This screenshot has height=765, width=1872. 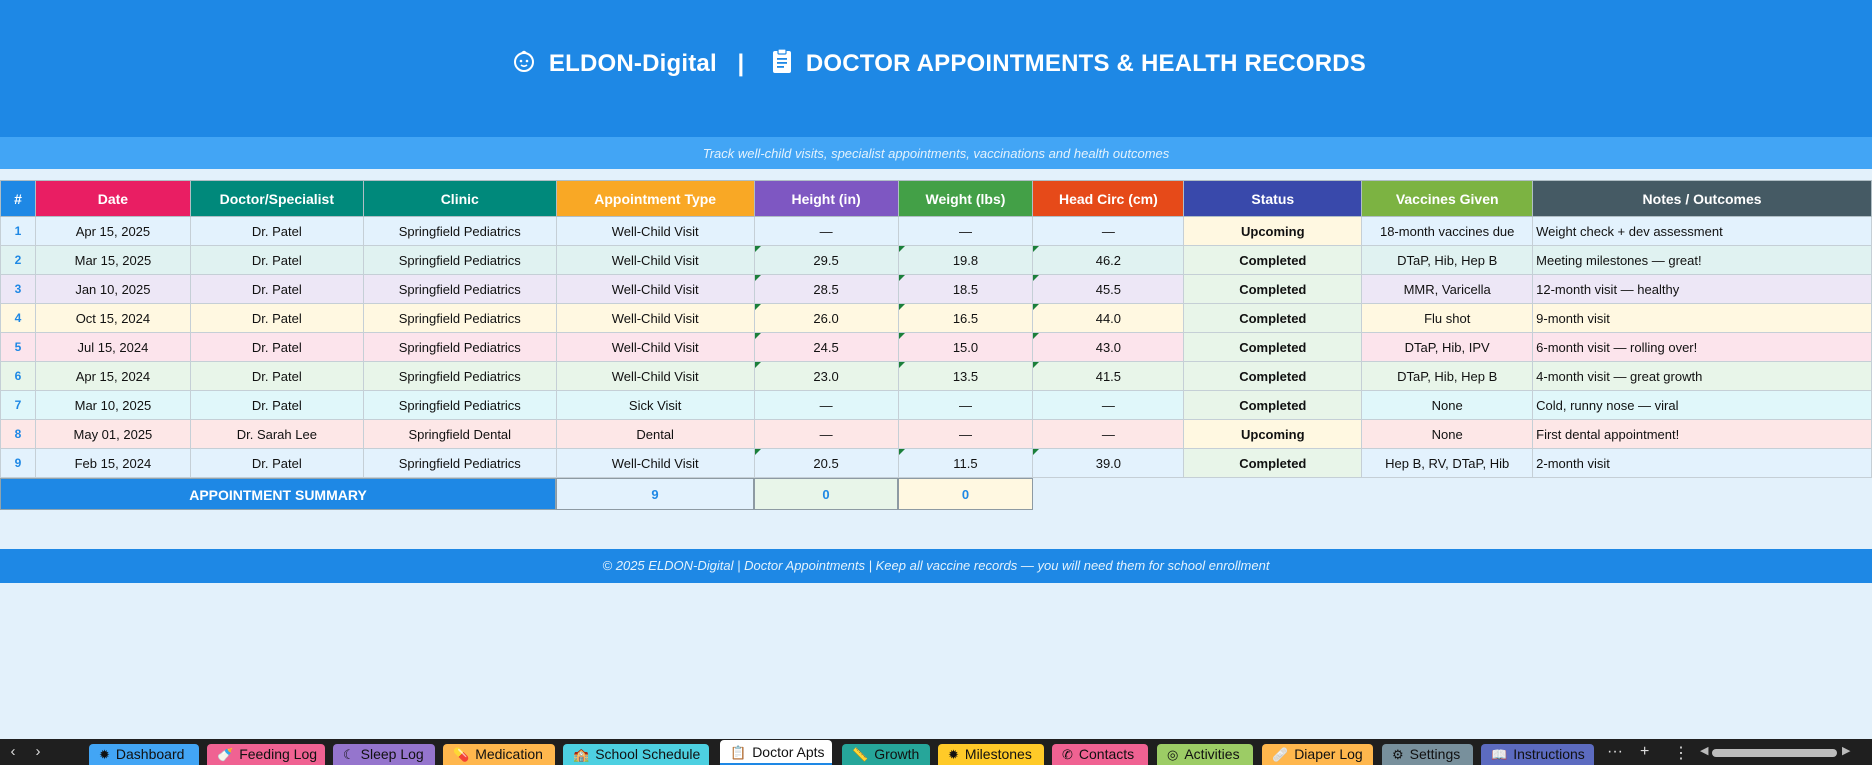 What do you see at coordinates (38, 751) in the screenshot?
I see `tab-next-button: ›` at bounding box center [38, 751].